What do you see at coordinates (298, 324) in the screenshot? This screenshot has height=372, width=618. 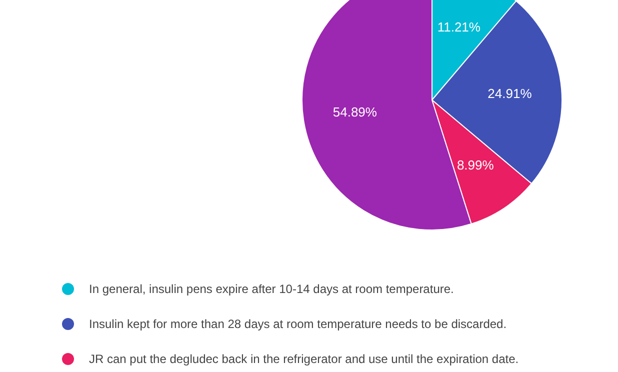 I see `legend-label: Insulin kept for more than 28 days at room temperature needs to be discarded.` at bounding box center [298, 324].